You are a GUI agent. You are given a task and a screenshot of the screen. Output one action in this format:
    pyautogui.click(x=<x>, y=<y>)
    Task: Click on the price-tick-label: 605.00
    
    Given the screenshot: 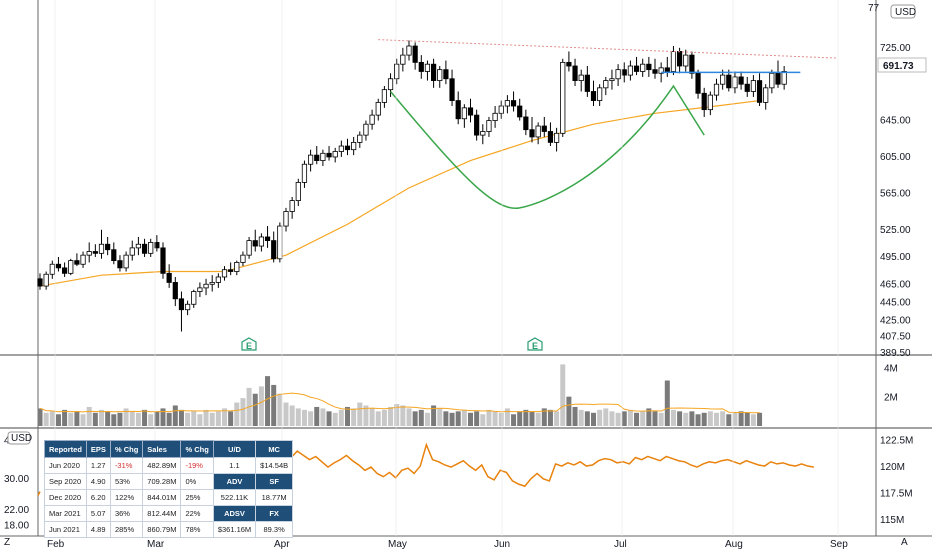 What is the action you would take?
    pyautogui.click(x=895, y=157)
    